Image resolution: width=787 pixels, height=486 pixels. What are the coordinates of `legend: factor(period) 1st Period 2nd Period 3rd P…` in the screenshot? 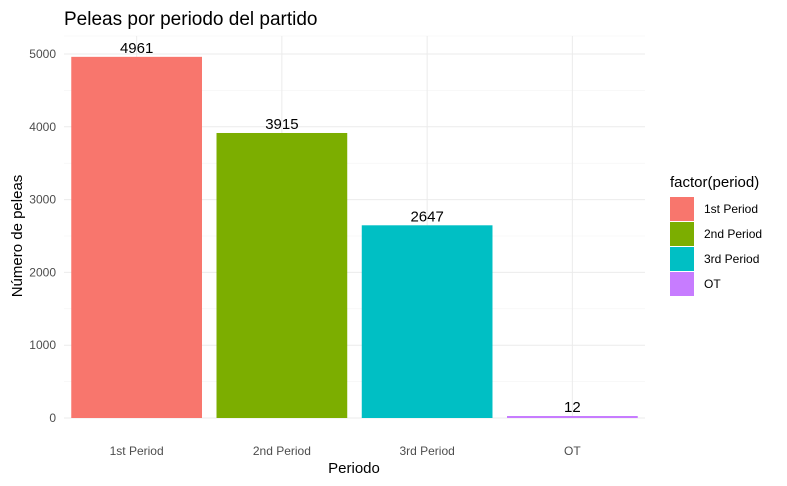 It's located at (716, 235).